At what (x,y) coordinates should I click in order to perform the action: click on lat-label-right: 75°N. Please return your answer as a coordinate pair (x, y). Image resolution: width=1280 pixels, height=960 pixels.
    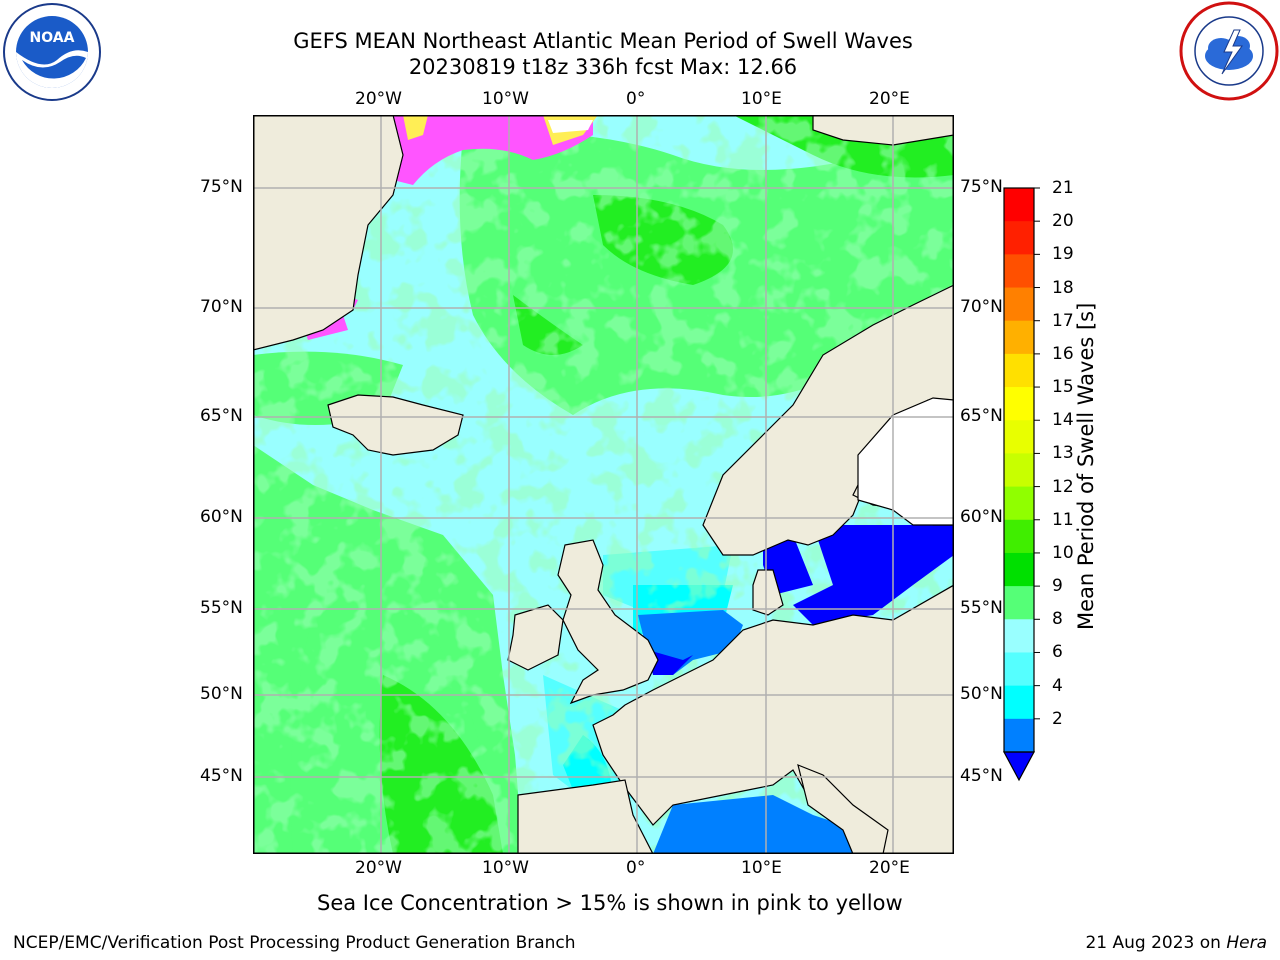
    Looking at the image, I should click on (981, 187).